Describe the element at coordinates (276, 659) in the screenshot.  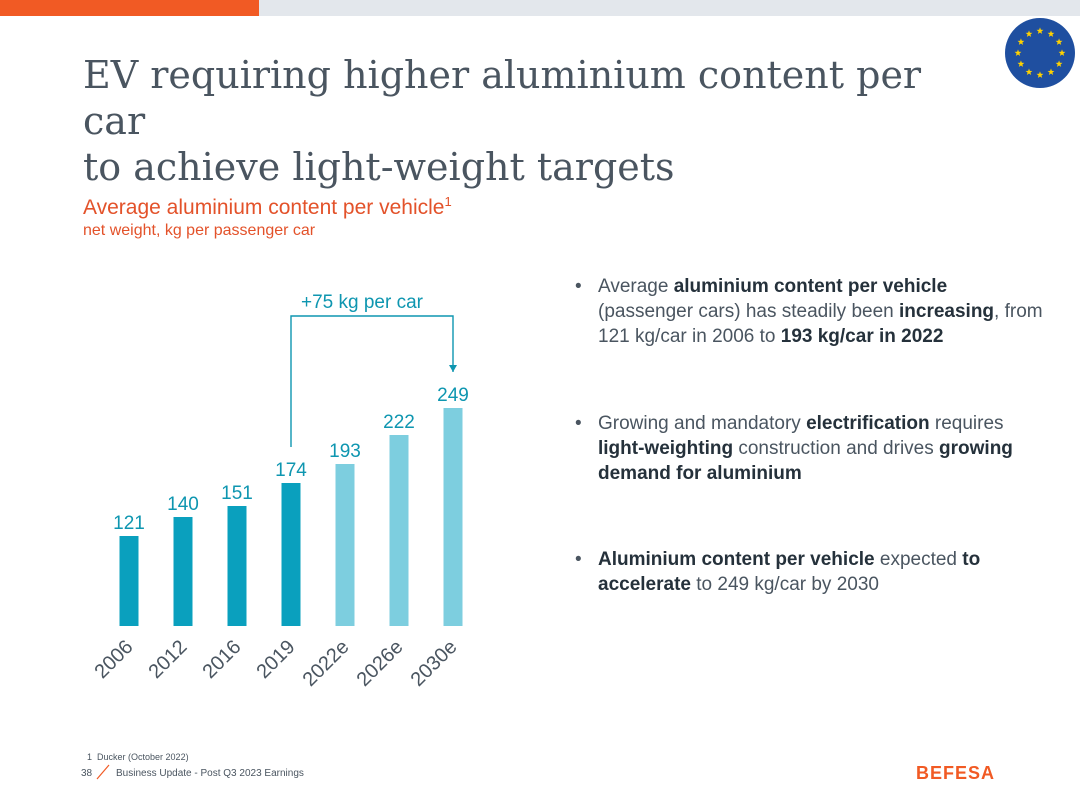
I see `x-tick-label: 2019` at that location.